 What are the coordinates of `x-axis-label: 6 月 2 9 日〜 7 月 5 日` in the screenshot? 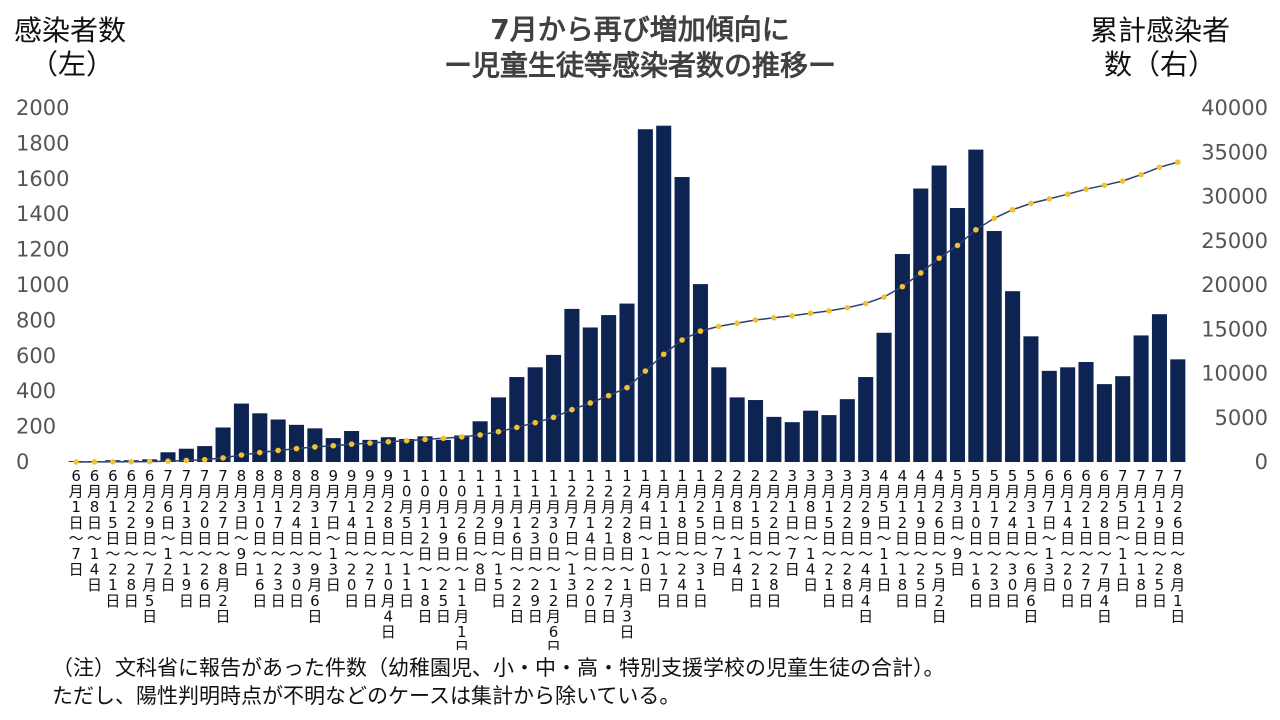 It's located at (149, 546).